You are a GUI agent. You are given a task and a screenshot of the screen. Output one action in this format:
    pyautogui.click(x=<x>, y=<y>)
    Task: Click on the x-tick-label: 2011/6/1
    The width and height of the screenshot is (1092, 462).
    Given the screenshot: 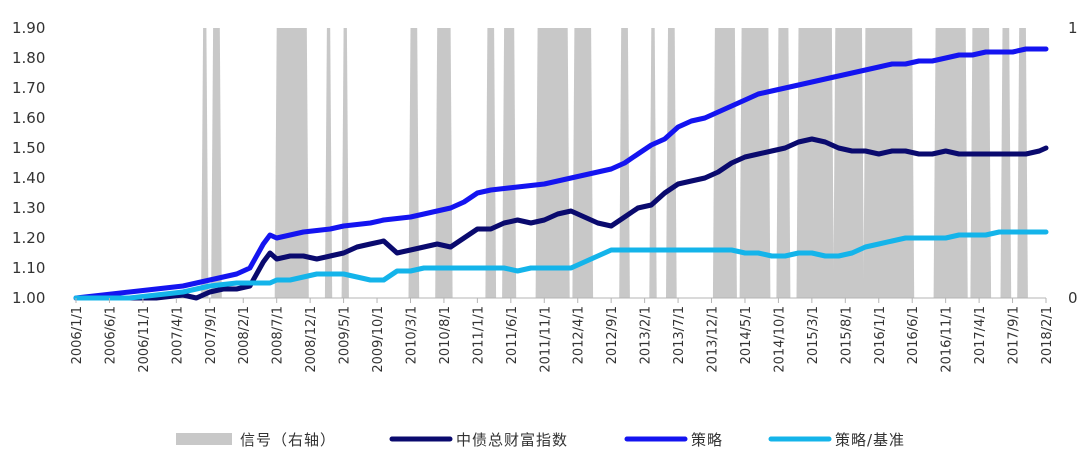 What is the action you would take?
    pyautogui.click(x=512, y=335)
    